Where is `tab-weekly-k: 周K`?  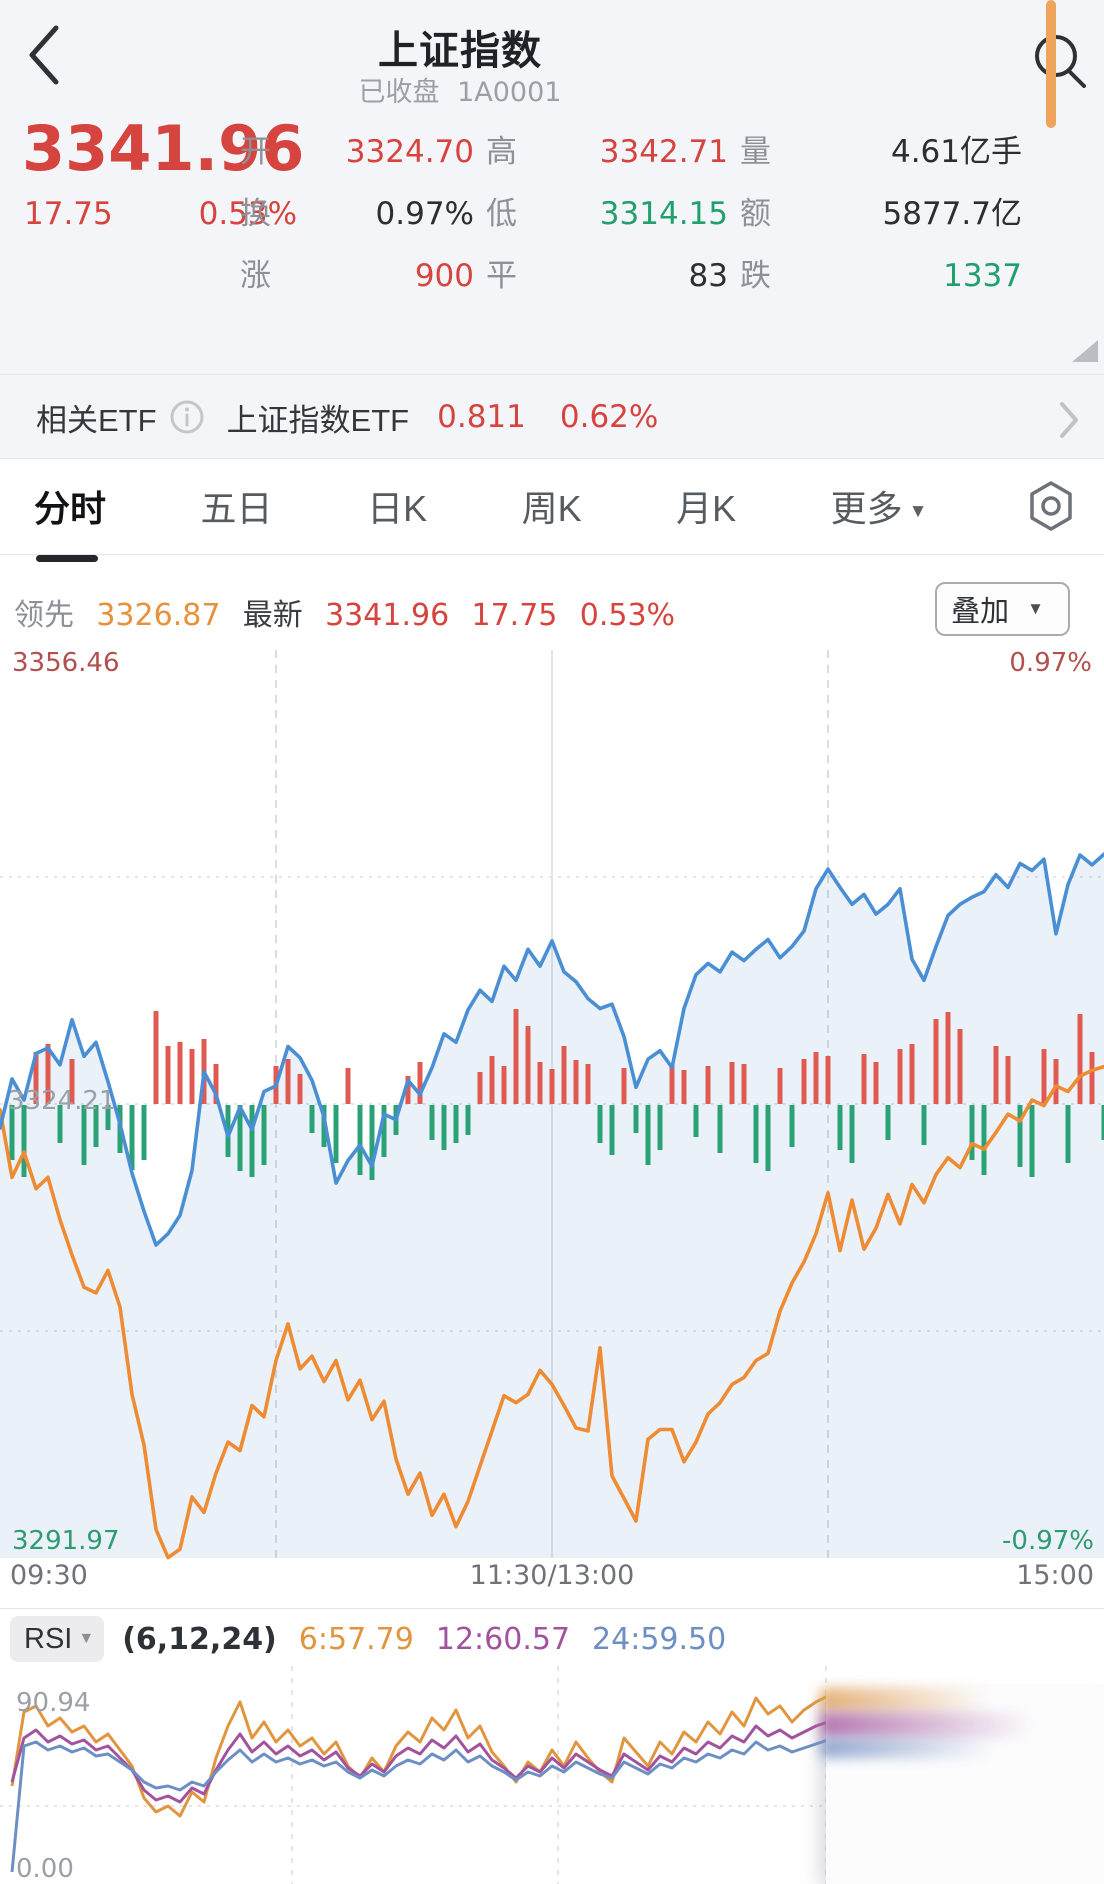
tab-weekly-k: 周K is located at coordinates (551, 508).